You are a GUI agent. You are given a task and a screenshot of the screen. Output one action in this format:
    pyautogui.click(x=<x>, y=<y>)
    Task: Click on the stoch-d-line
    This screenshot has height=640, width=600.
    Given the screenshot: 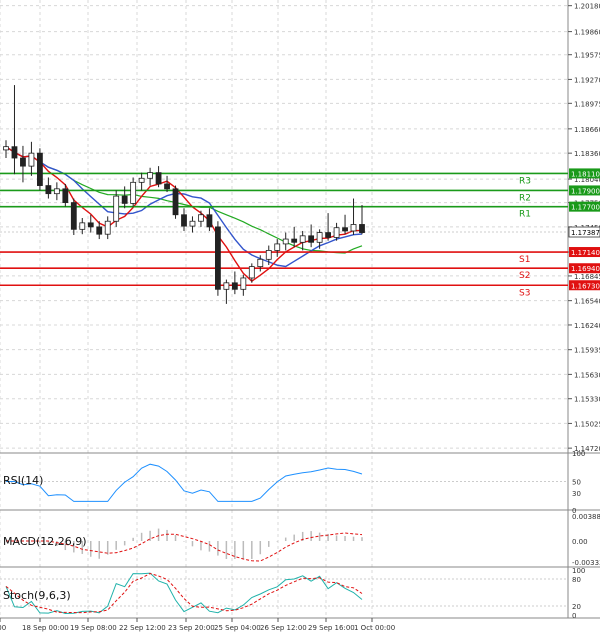 What is the action you would take?
    pyautogui.click(x=184, y=593)
    